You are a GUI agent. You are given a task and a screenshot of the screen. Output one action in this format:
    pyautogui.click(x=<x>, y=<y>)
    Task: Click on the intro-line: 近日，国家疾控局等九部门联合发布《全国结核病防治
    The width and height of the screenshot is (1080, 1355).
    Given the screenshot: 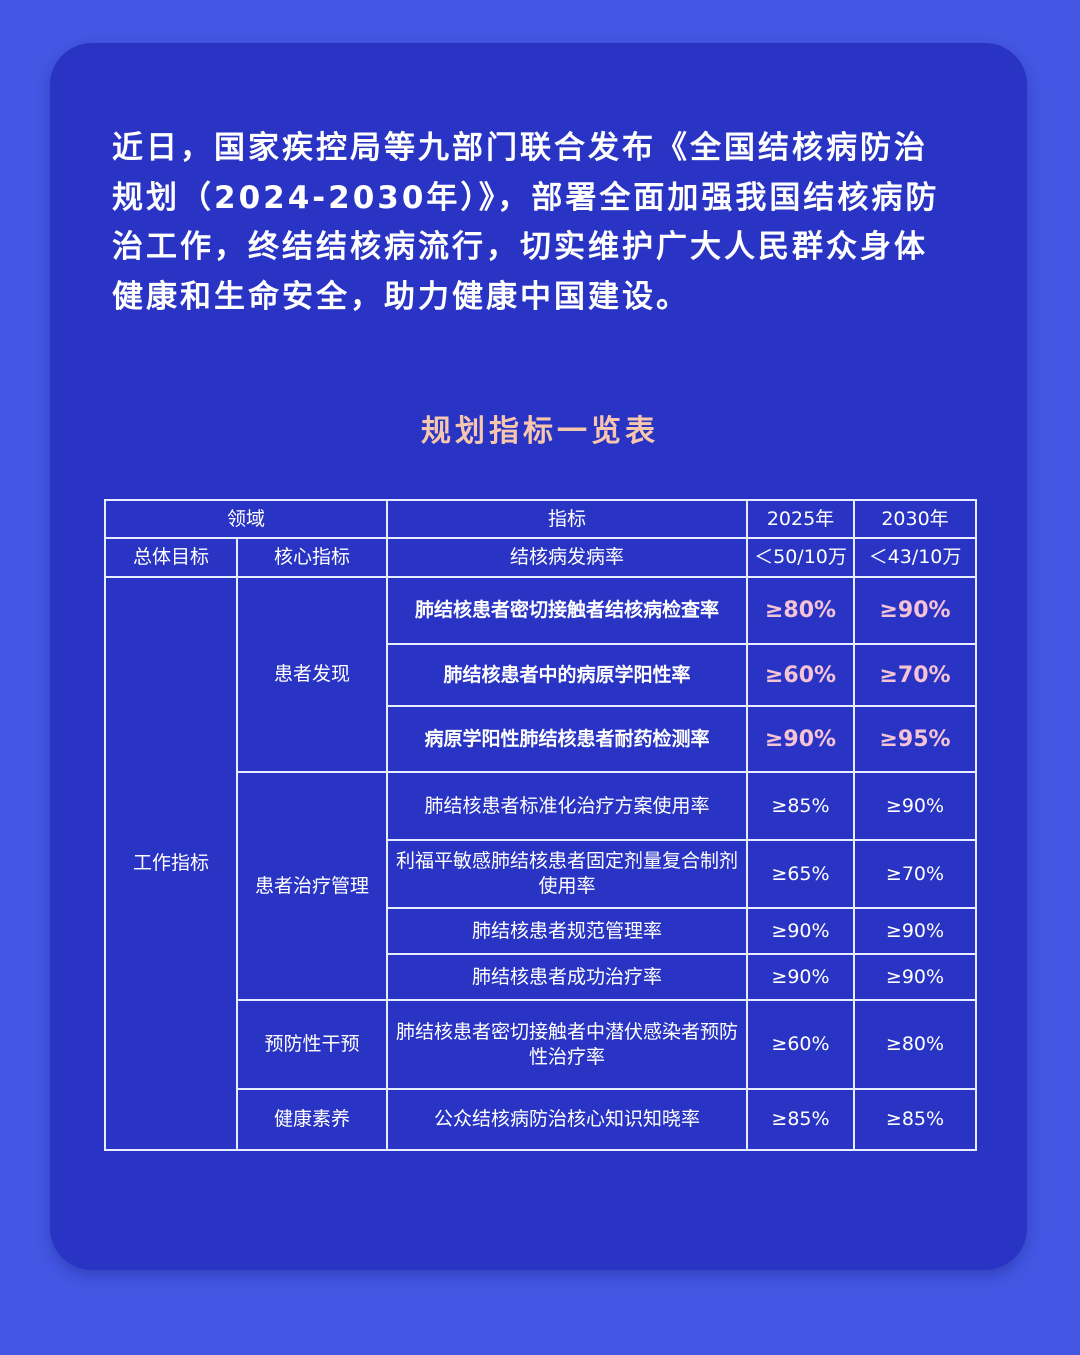 What is the action you would take?
    pyautogui.click(x=520, y=148)
    